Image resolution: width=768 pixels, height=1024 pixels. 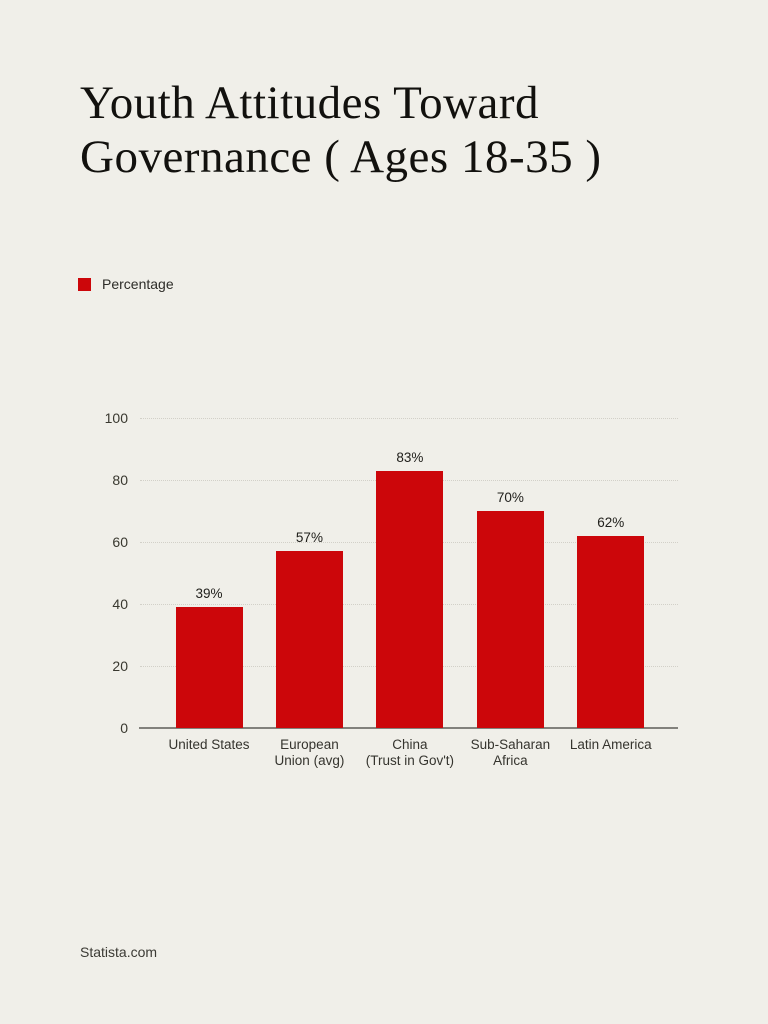 What do you see at coordinates (309, 538) in the screenshot?
I see `bar-value-label-european-union-avg: 57%` at bounding box center [309, 538].